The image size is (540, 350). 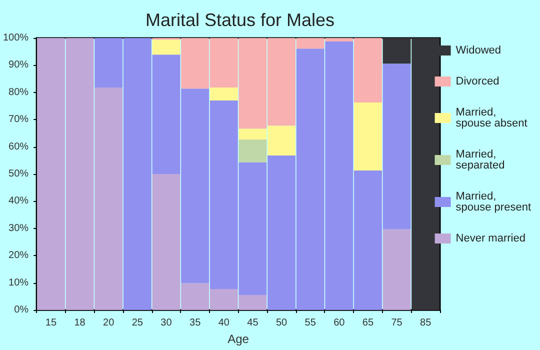 I want to click on y-tick-label: 40%, so click(x=18, y=201).